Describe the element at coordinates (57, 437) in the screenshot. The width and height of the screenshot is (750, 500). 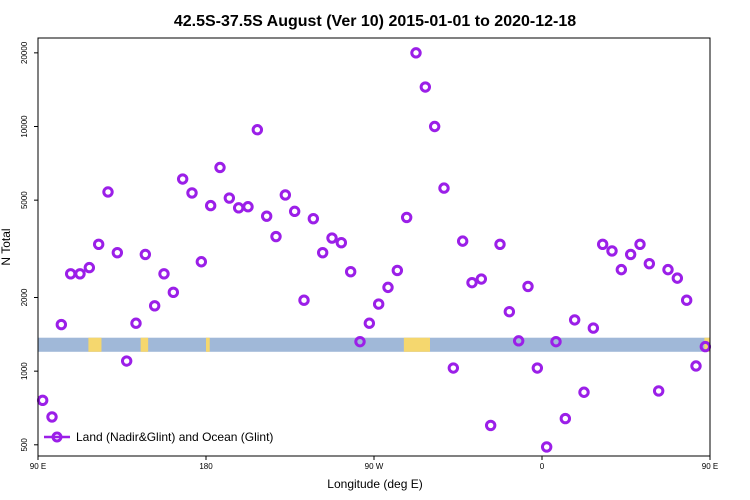
I see `legend-marker` at that location.